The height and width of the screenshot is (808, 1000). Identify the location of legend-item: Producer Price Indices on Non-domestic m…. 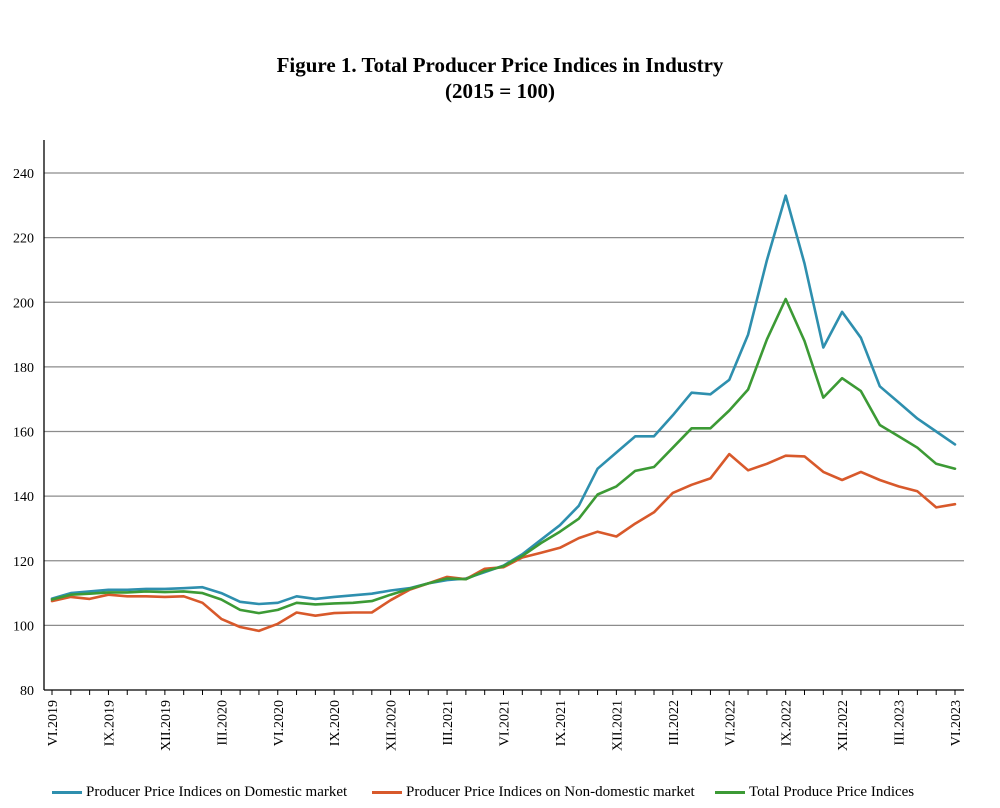
(533, 792).